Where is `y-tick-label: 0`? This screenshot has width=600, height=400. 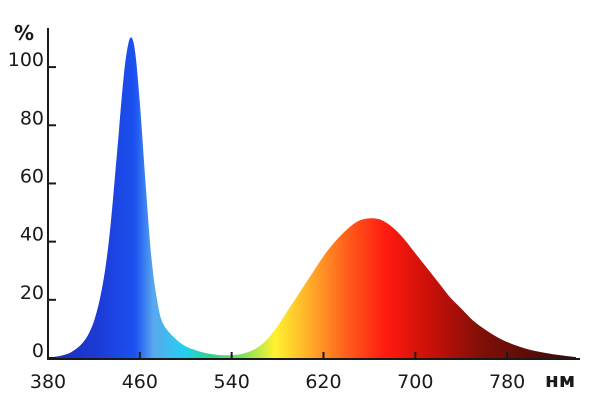
y-tick-label: 0 is located at coordinates (38, 351).